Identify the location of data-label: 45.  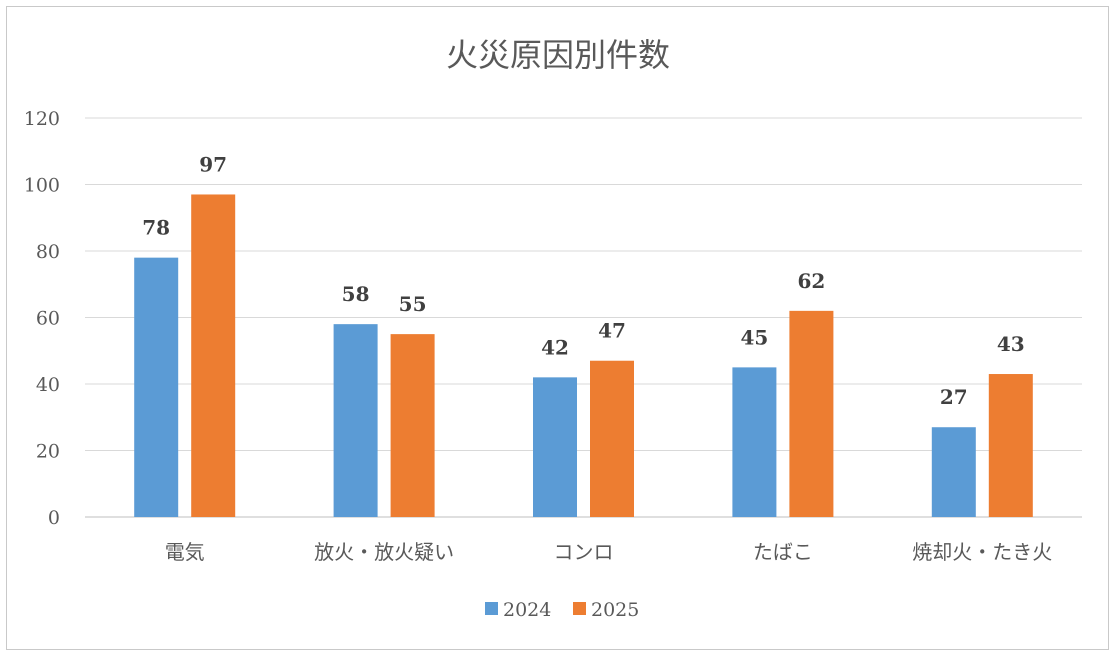
(754, 337).